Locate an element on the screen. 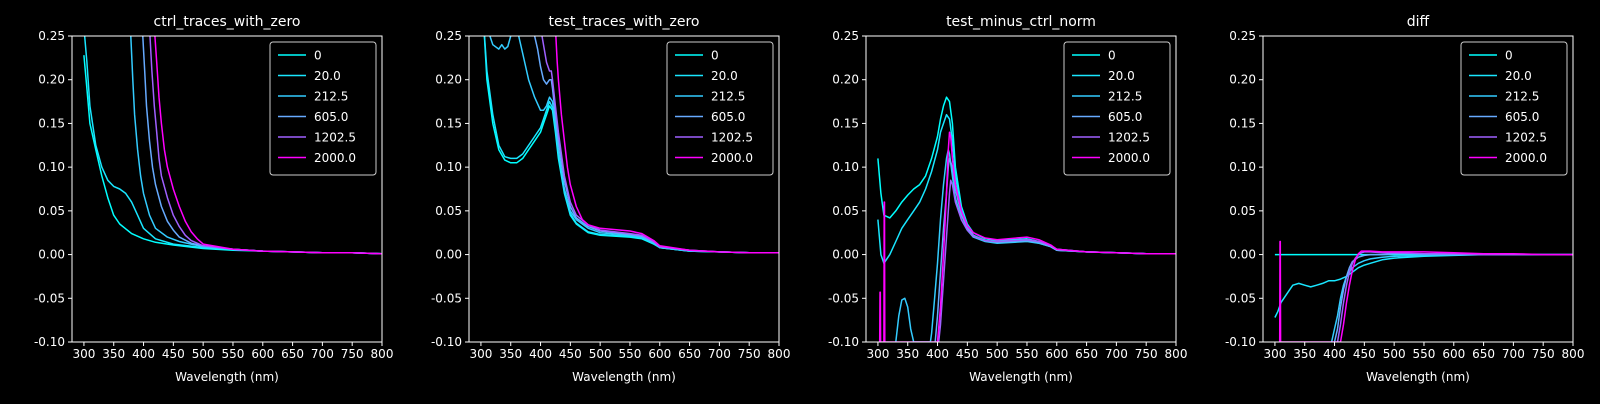  chart-title: ctrl_traces_with_zero is located at coordinates (227, 22).